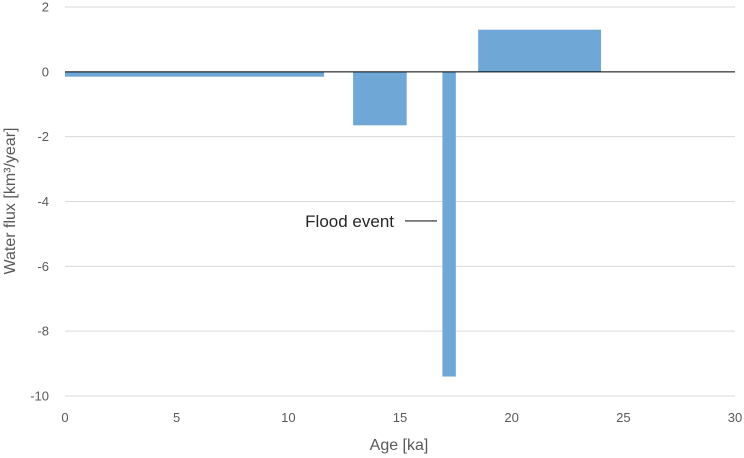  I want to click on y-tick-label: -4, so click(43, 201).